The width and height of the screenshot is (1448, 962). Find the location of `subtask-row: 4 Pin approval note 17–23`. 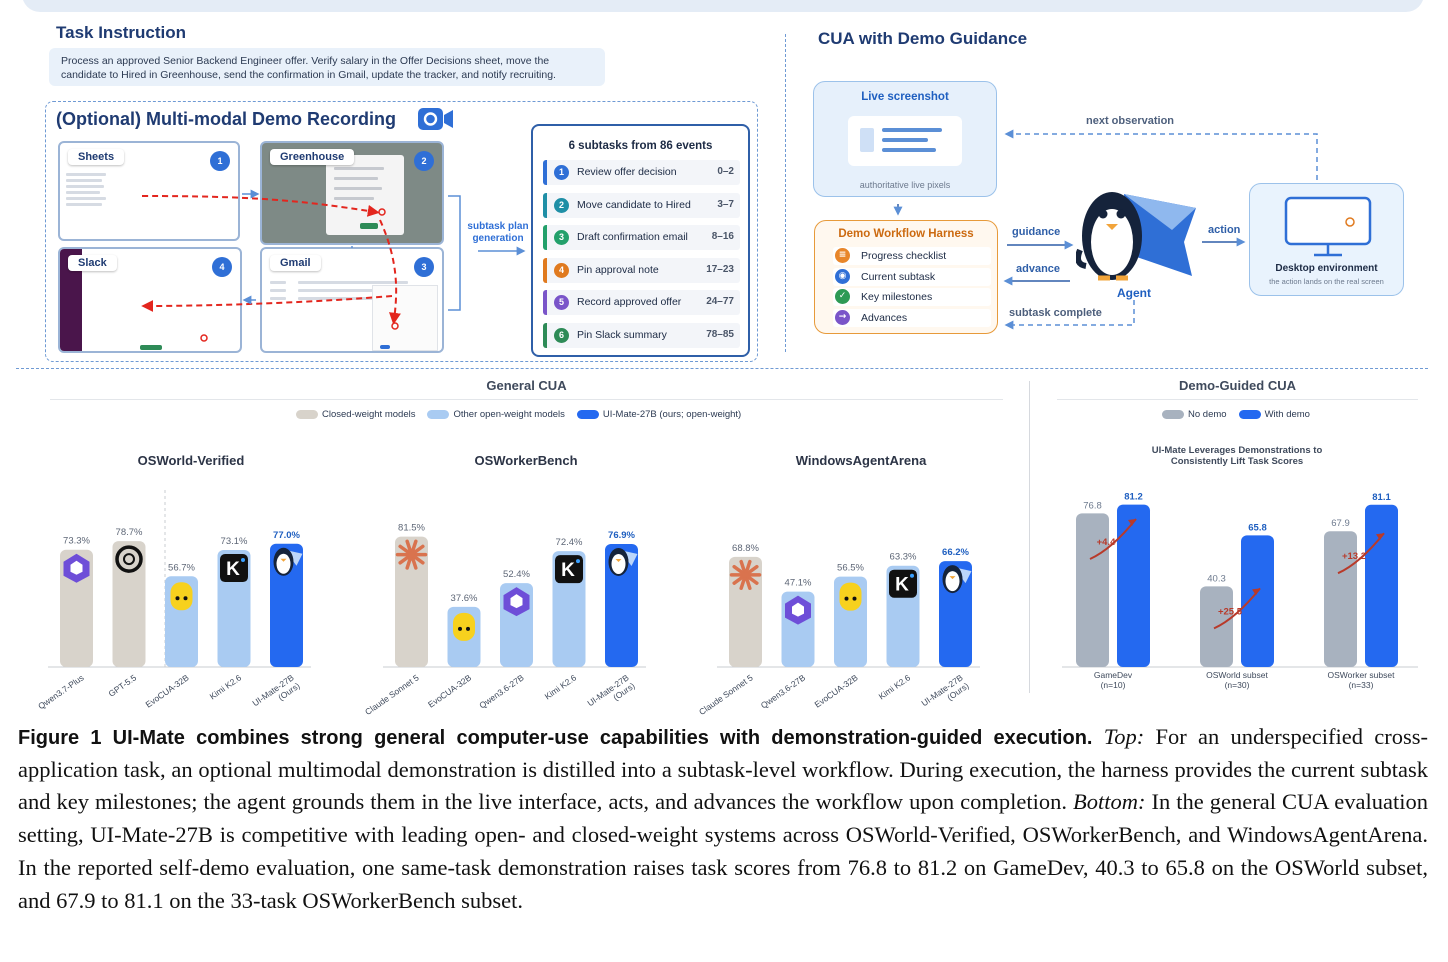

subtask-row: 4 Pin approval note 17–23 is located at coordinates (641, 270).